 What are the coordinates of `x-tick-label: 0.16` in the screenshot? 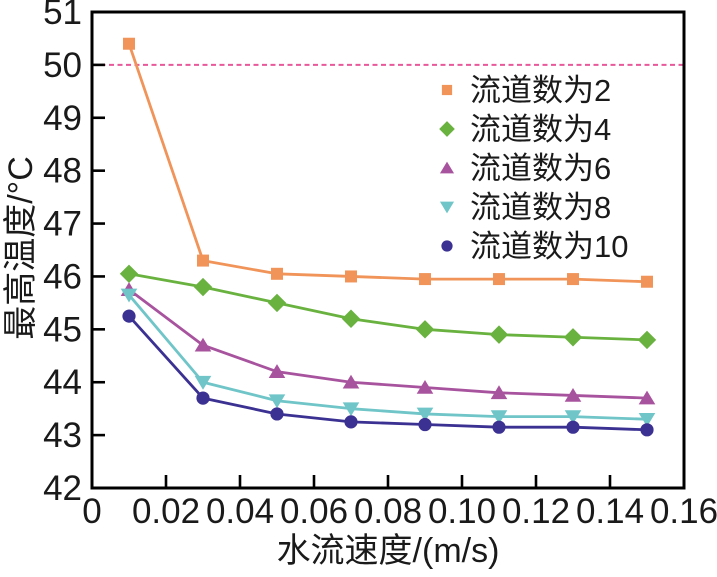 It's located at (683, 511).